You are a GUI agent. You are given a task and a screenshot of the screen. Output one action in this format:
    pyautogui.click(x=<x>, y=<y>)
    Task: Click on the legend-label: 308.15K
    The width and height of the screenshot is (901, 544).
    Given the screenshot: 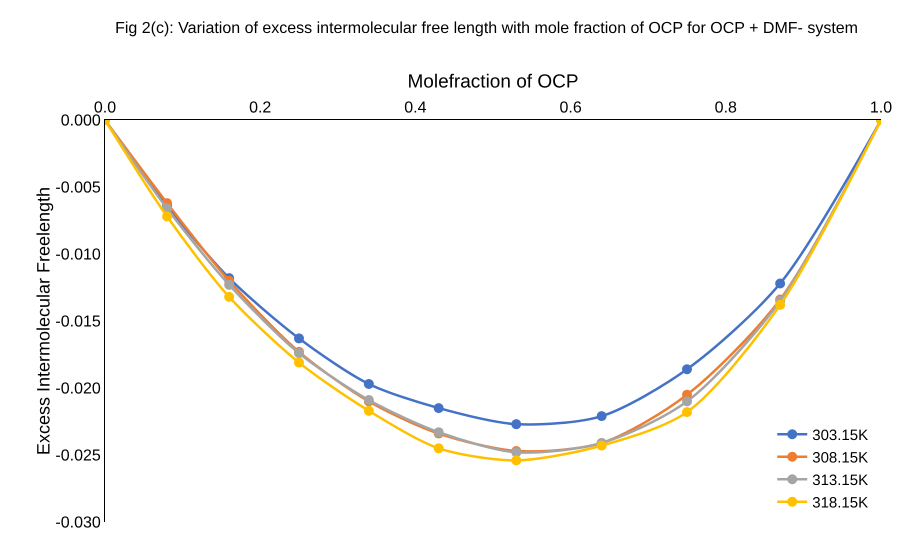 What is the action you would take?
    pyautogui.click(x=840, y=458)
    